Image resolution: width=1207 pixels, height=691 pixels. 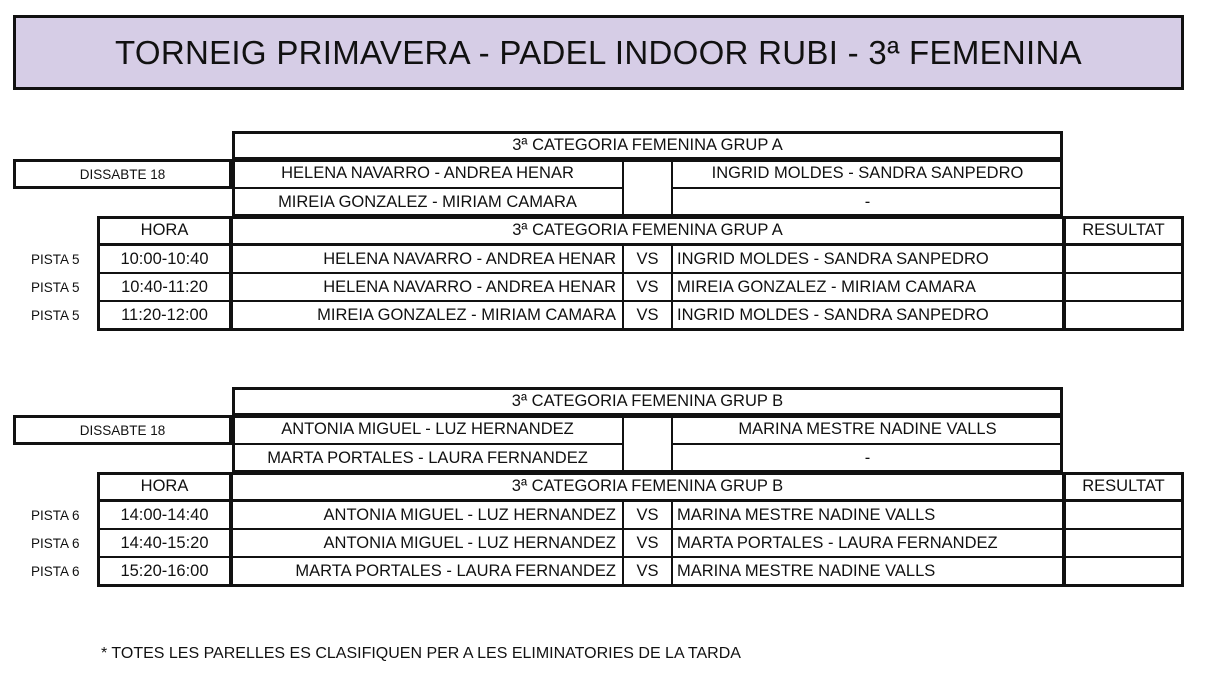 I want to click on category-header: 3ª CATEGORIA FEMENINA GRUP B, so click(x=647, y=401).